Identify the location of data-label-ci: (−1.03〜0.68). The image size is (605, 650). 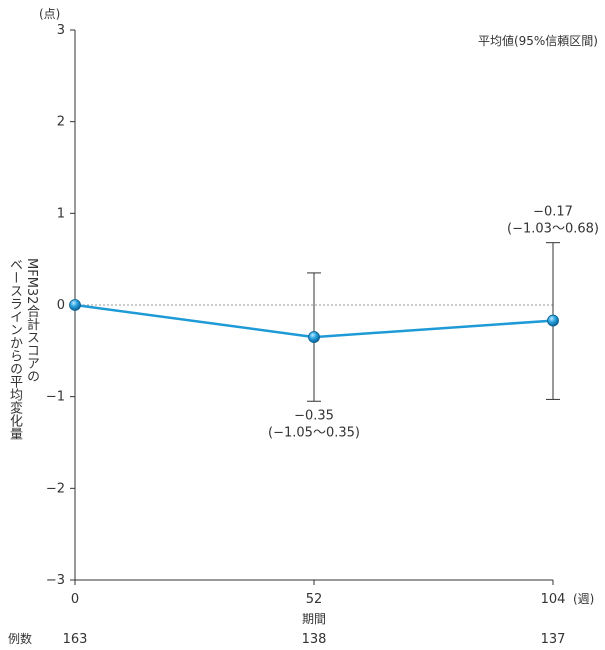
(553, 229).